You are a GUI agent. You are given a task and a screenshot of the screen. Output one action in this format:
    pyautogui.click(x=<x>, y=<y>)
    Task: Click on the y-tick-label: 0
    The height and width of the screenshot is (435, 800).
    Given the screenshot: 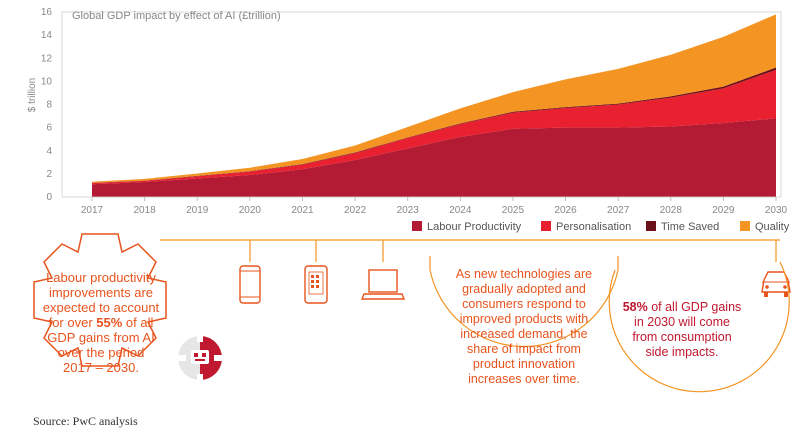 What is the action you would take?
    pyautogui.click(x=49, y=197)
    